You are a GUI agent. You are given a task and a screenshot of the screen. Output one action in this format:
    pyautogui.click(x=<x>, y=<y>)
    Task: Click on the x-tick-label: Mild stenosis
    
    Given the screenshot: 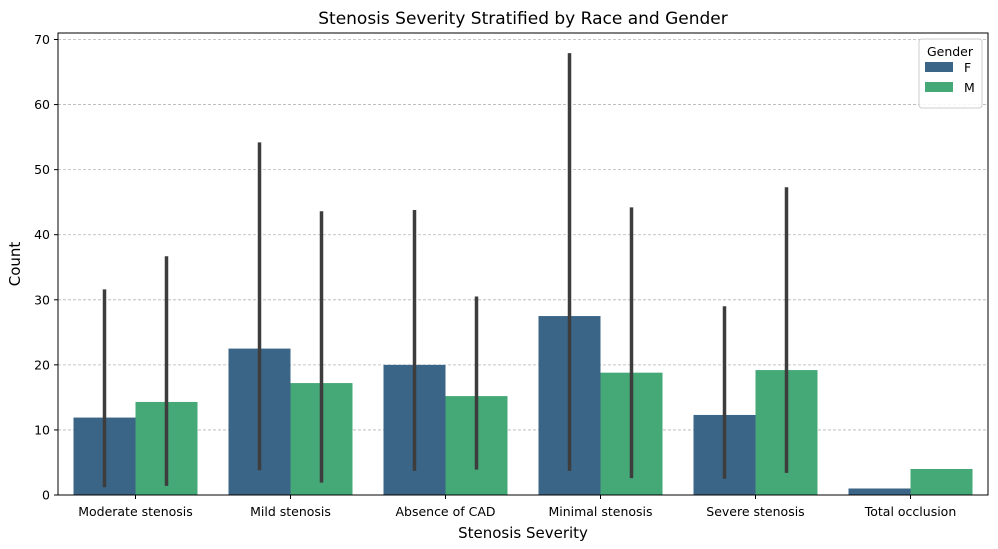 What is the action you would take?
    pyautogui.click(x=290, y=511)
    